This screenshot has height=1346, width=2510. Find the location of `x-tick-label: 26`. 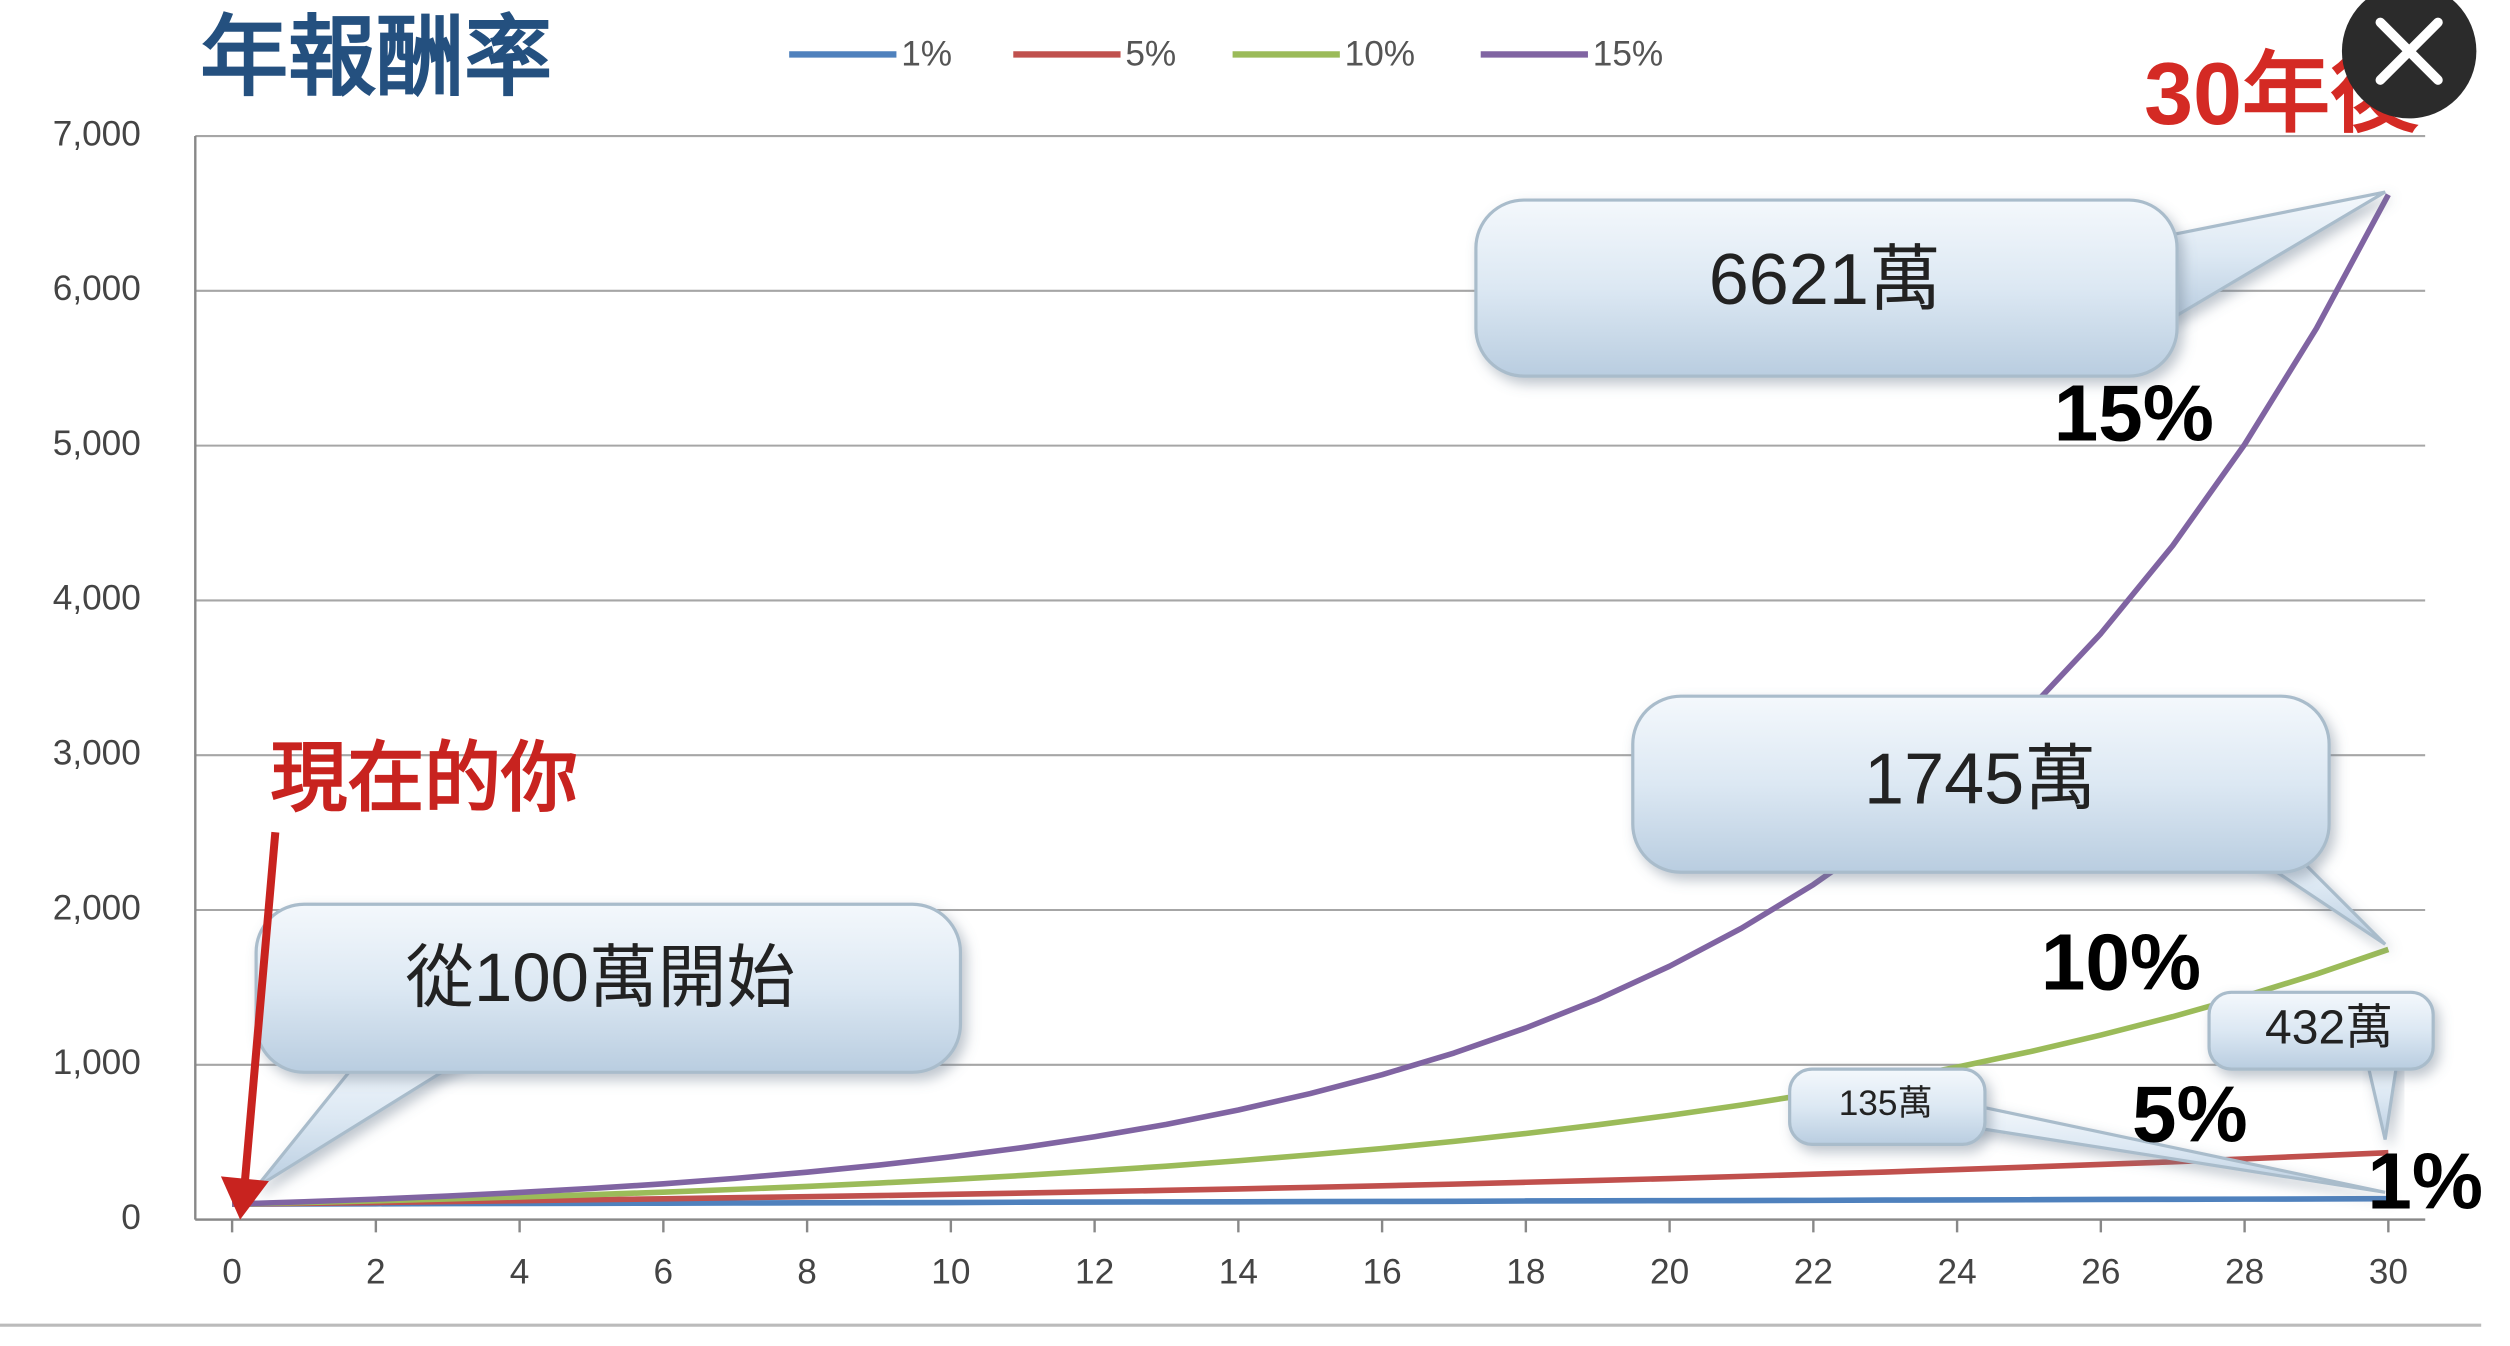

x-tick-label: 26 is located at coordinates (2100, 1271).